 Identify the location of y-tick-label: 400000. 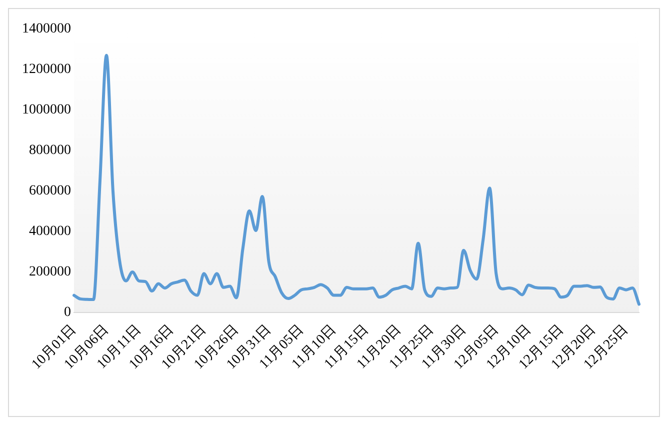
(50, 232).